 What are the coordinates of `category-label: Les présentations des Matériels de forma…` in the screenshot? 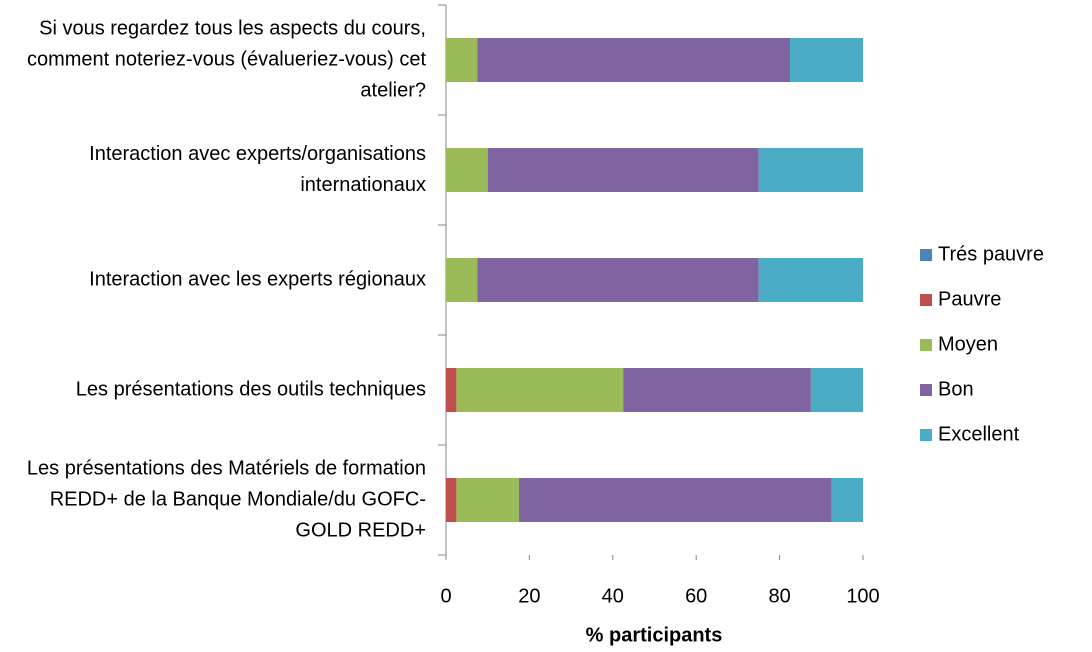 It's located at (226, 499).